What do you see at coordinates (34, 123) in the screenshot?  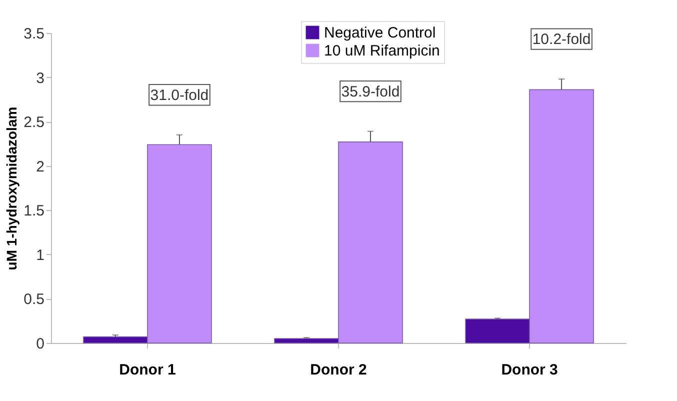 I see `y-tick-label: 2.5` at bounding box center [34, 123].